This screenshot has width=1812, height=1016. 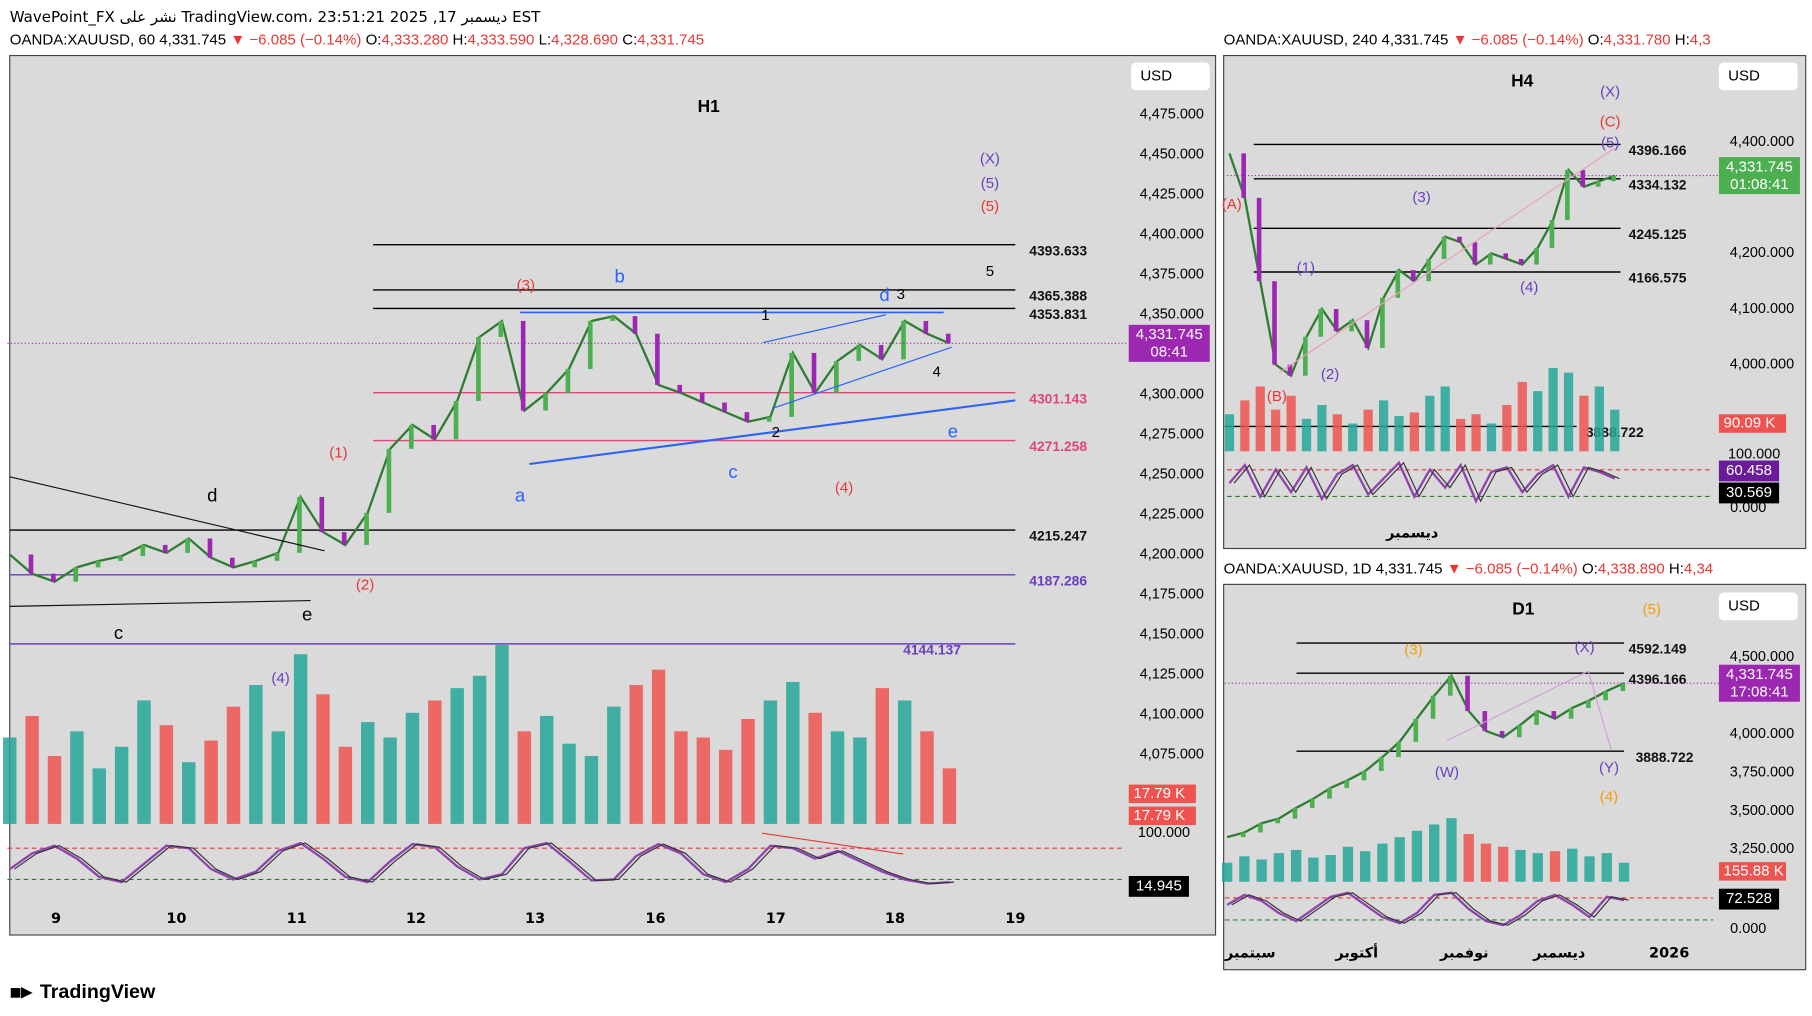 I want to click on stoch-tag-value: 60.458, so click(x=1749, y=470).